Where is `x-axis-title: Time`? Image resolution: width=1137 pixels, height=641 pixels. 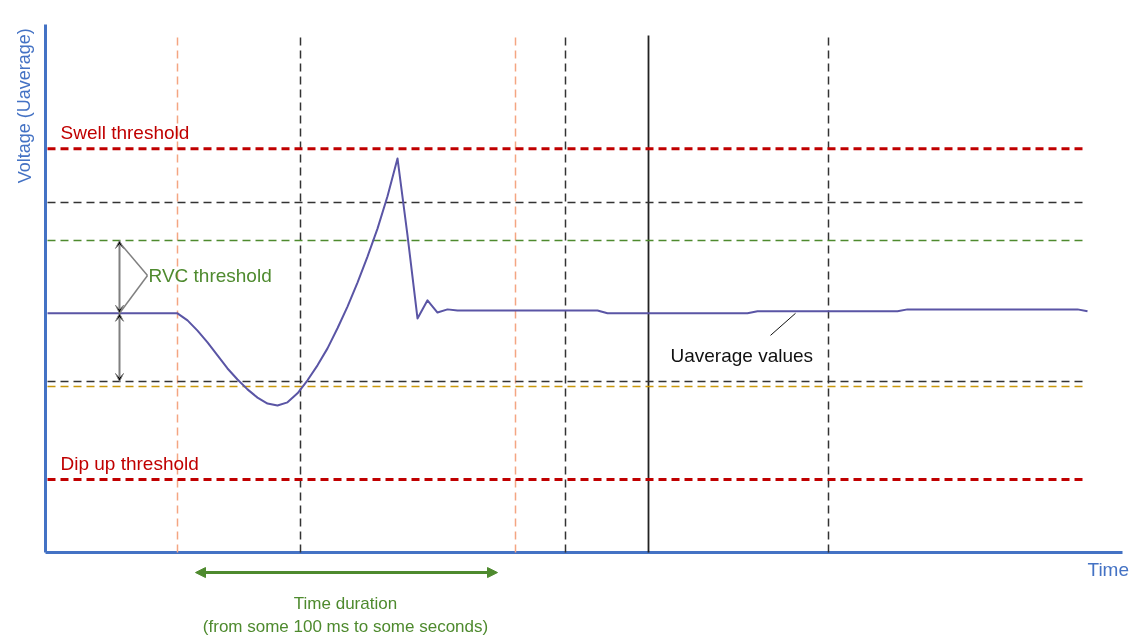
x-axis-title: Time is located at coordinates (1108, 569).